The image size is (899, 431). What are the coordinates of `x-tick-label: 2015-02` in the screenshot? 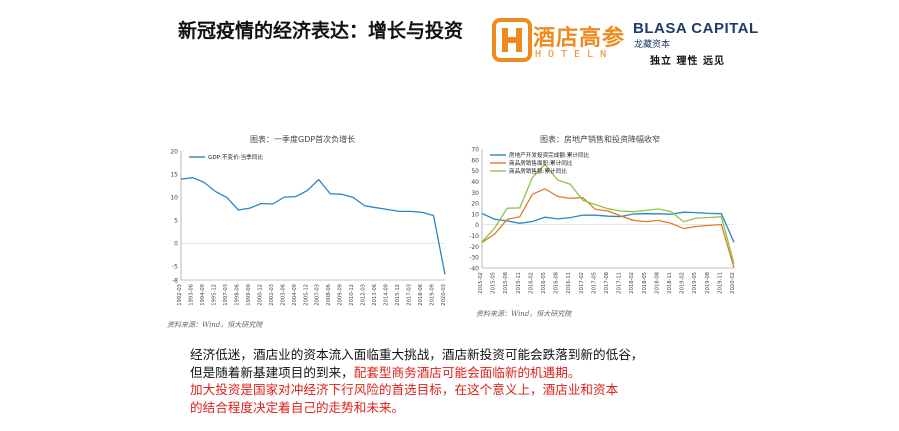 It's located at (481, 283).